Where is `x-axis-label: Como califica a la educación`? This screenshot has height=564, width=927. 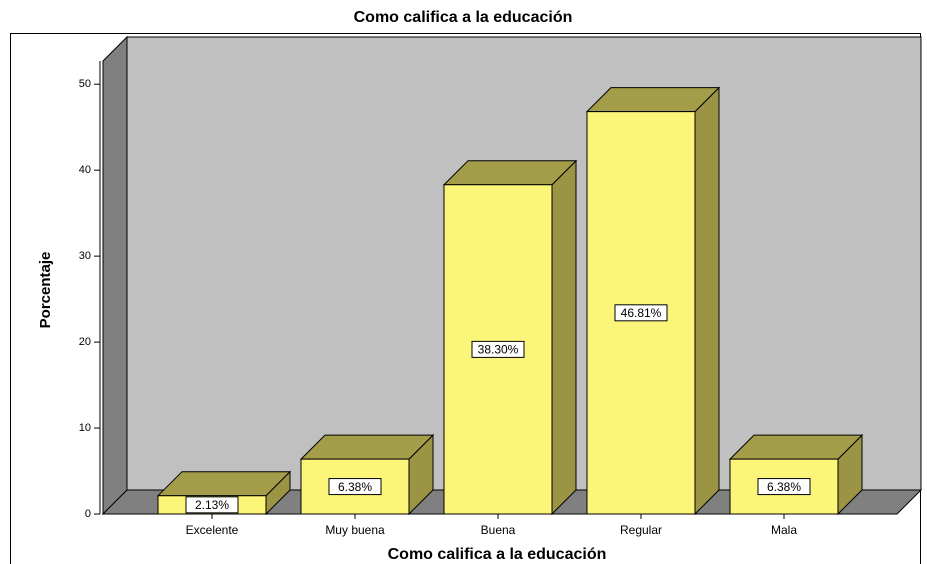 x-axis-label: Como califica a la educación is located at coordinates (497, 554).